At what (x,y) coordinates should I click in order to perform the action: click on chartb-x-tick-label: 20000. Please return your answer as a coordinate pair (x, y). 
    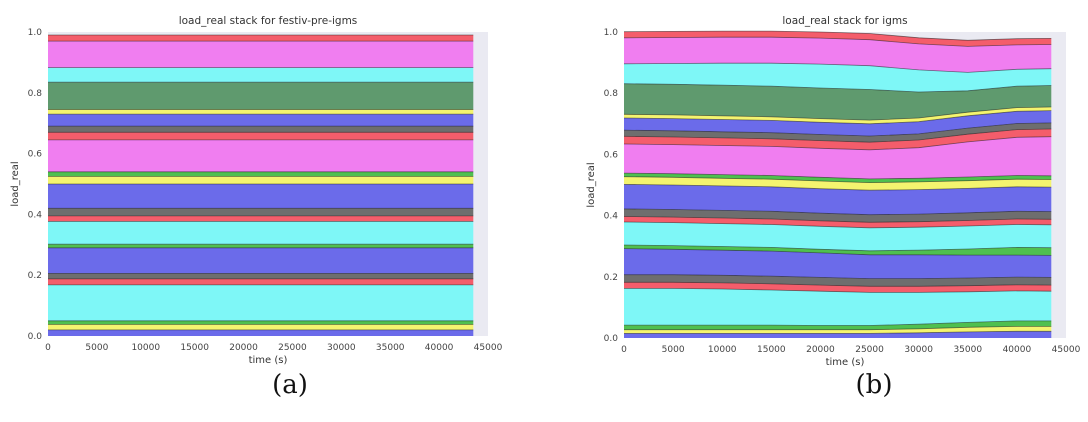
    Looking at the image, I should click on (820, 350).